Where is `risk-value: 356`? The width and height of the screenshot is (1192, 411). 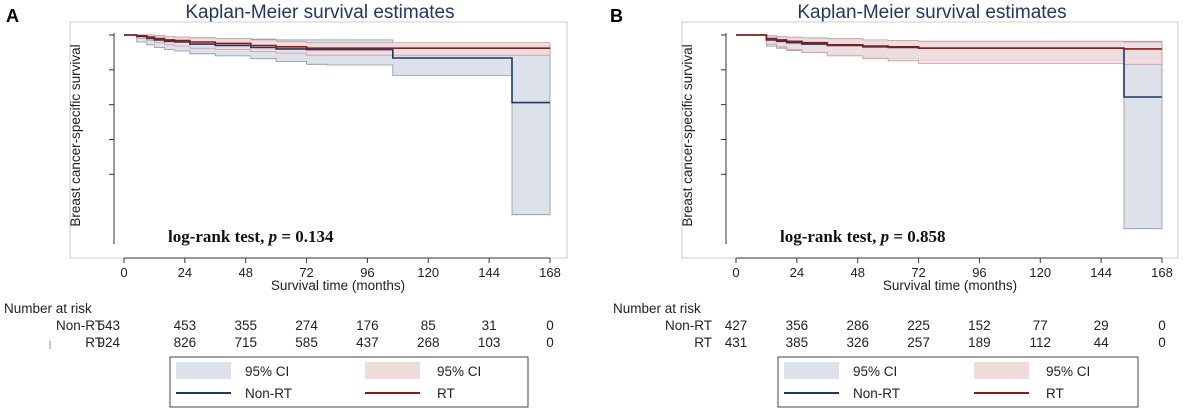
risk-value: 356 is located at coordinates (797, 325).